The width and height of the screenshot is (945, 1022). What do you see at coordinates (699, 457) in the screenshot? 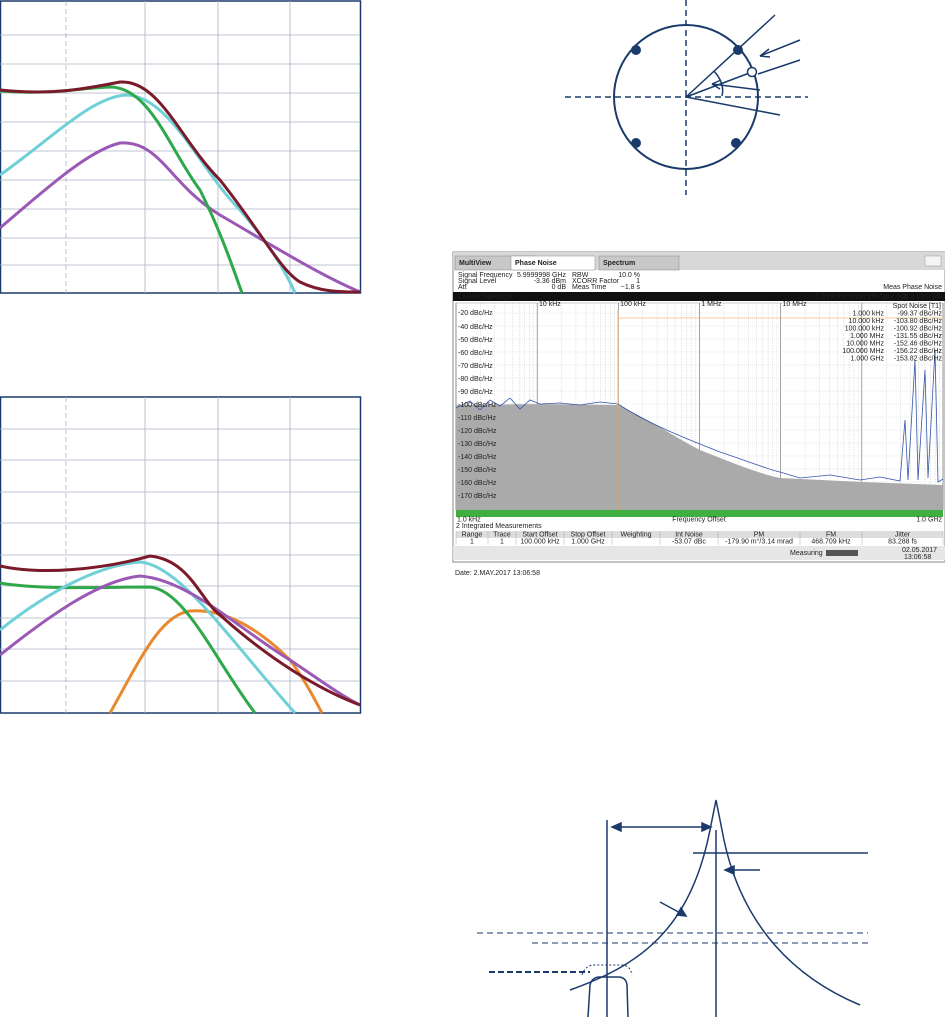
I see `noise-area` at bounding box center [699, 457].